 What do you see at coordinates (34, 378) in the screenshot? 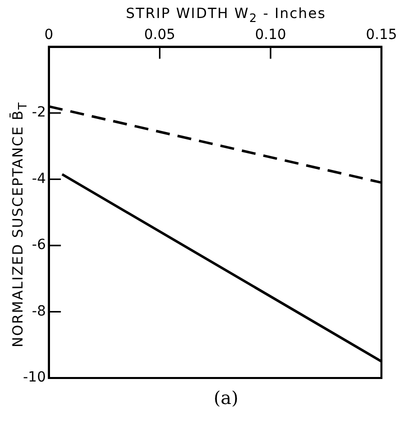
I see `y-tick-label: -10` at bounding box center [34, 378].